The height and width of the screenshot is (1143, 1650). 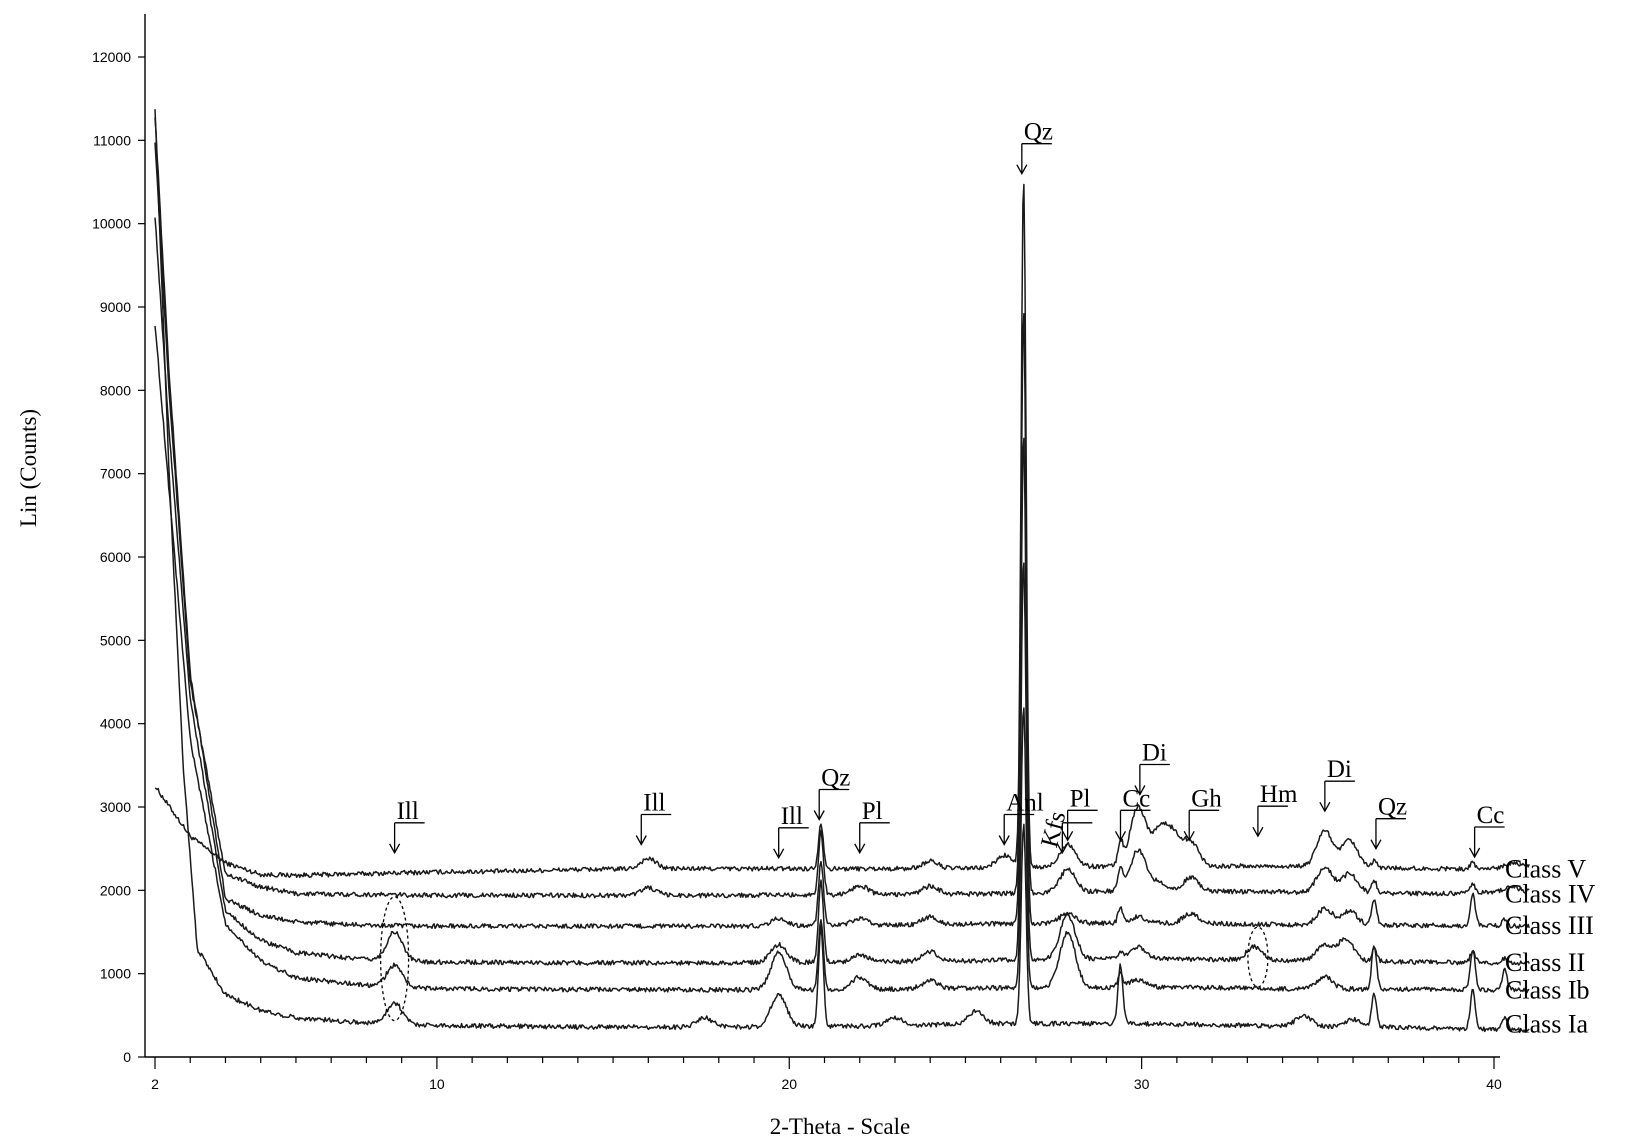 I want to click on highlight-group, so click(x=824, y=959).